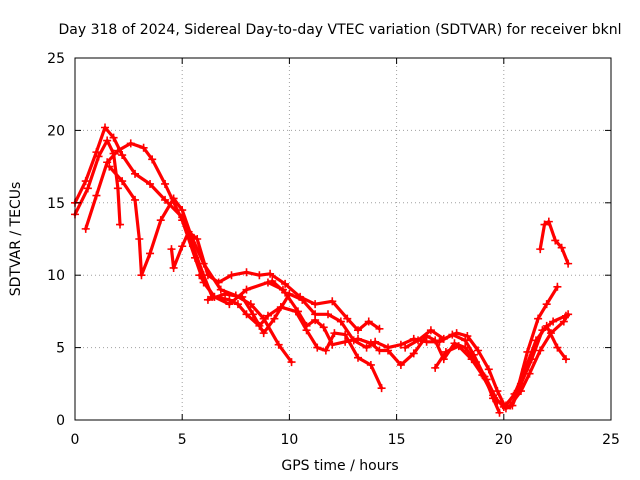  What do you see at coordinates (60, 421) in the screenshot?
I see `y-tick-label: 0` at bounding box center [60, 421].